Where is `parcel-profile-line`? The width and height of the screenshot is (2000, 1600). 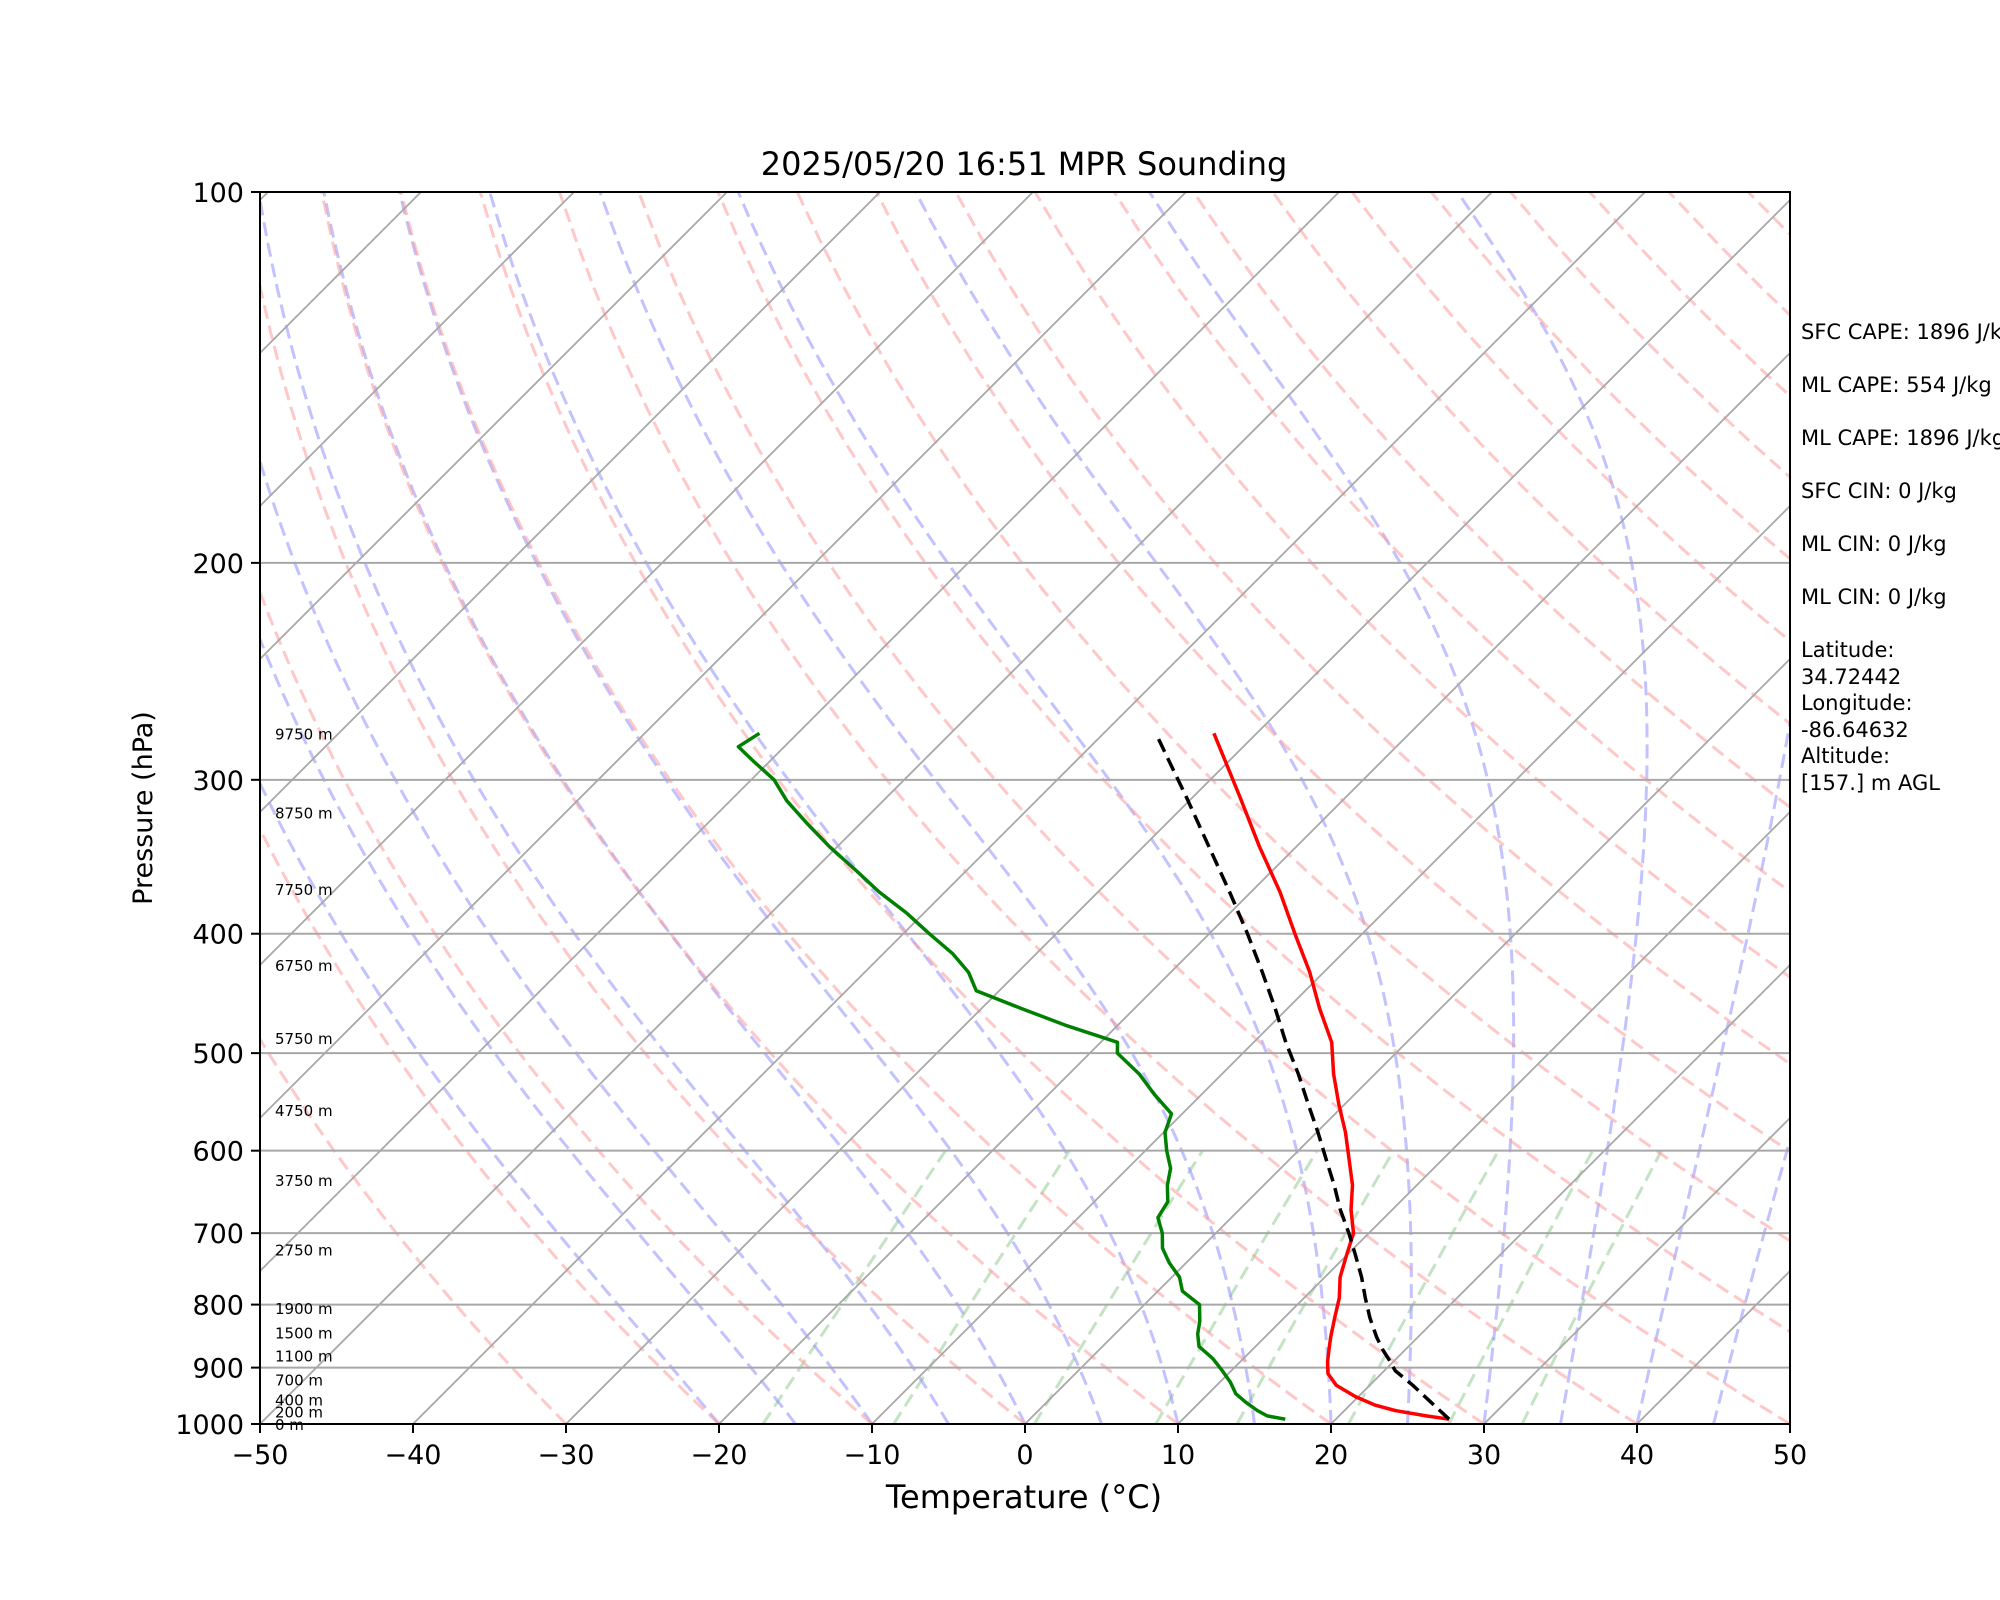
parcel-profile-line is located at coordinates (1302, 1076).